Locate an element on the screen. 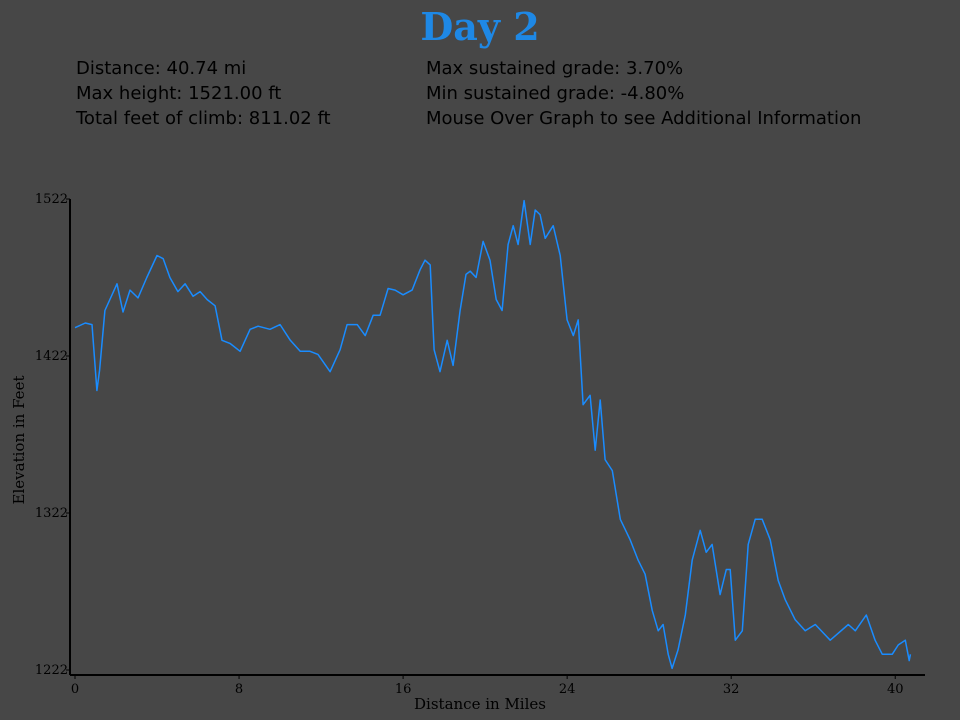 The height and width of the screenshot is (720, 960). y-axis-title: Elevation in Feet is located at coordinates (19, 440).